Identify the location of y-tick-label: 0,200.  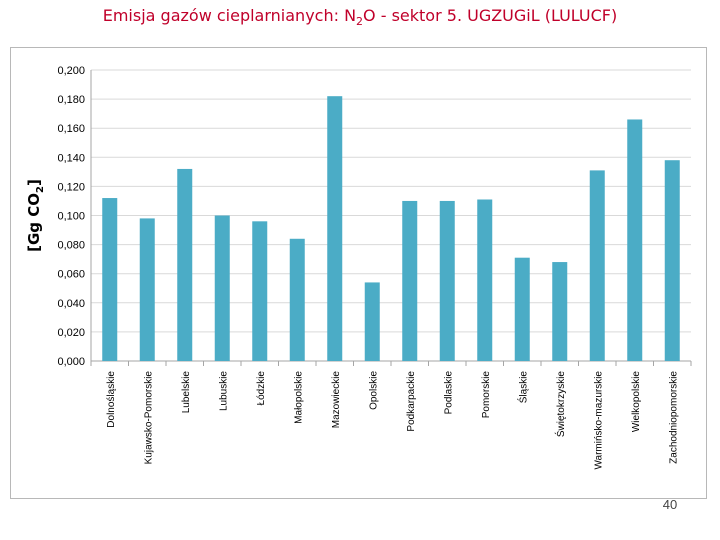
(71, 71).